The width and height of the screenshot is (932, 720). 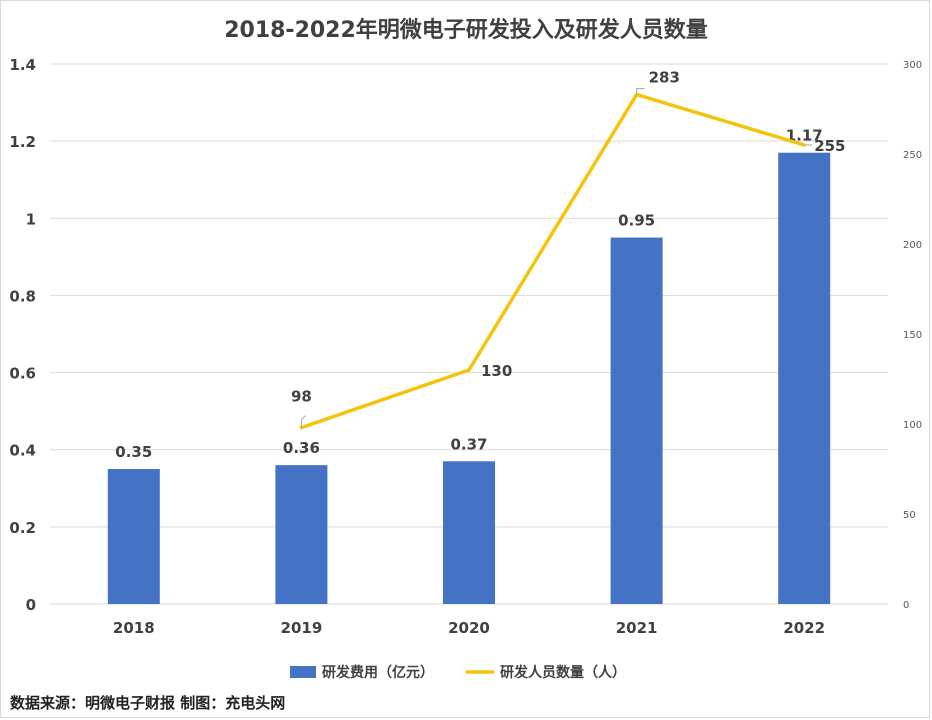 What do you see at coordinates (912, 65) in the screenshot?
I see `y-right-tick-label: 300` at bounding box center [912, 65].